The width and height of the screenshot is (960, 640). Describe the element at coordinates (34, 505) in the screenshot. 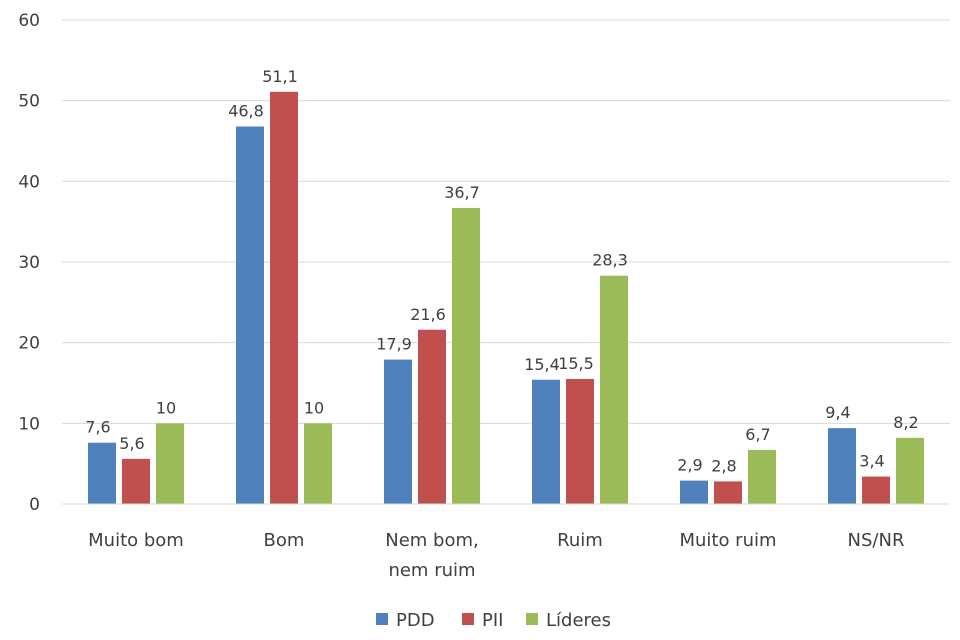

I see `y-tick-label: 0` at that location.